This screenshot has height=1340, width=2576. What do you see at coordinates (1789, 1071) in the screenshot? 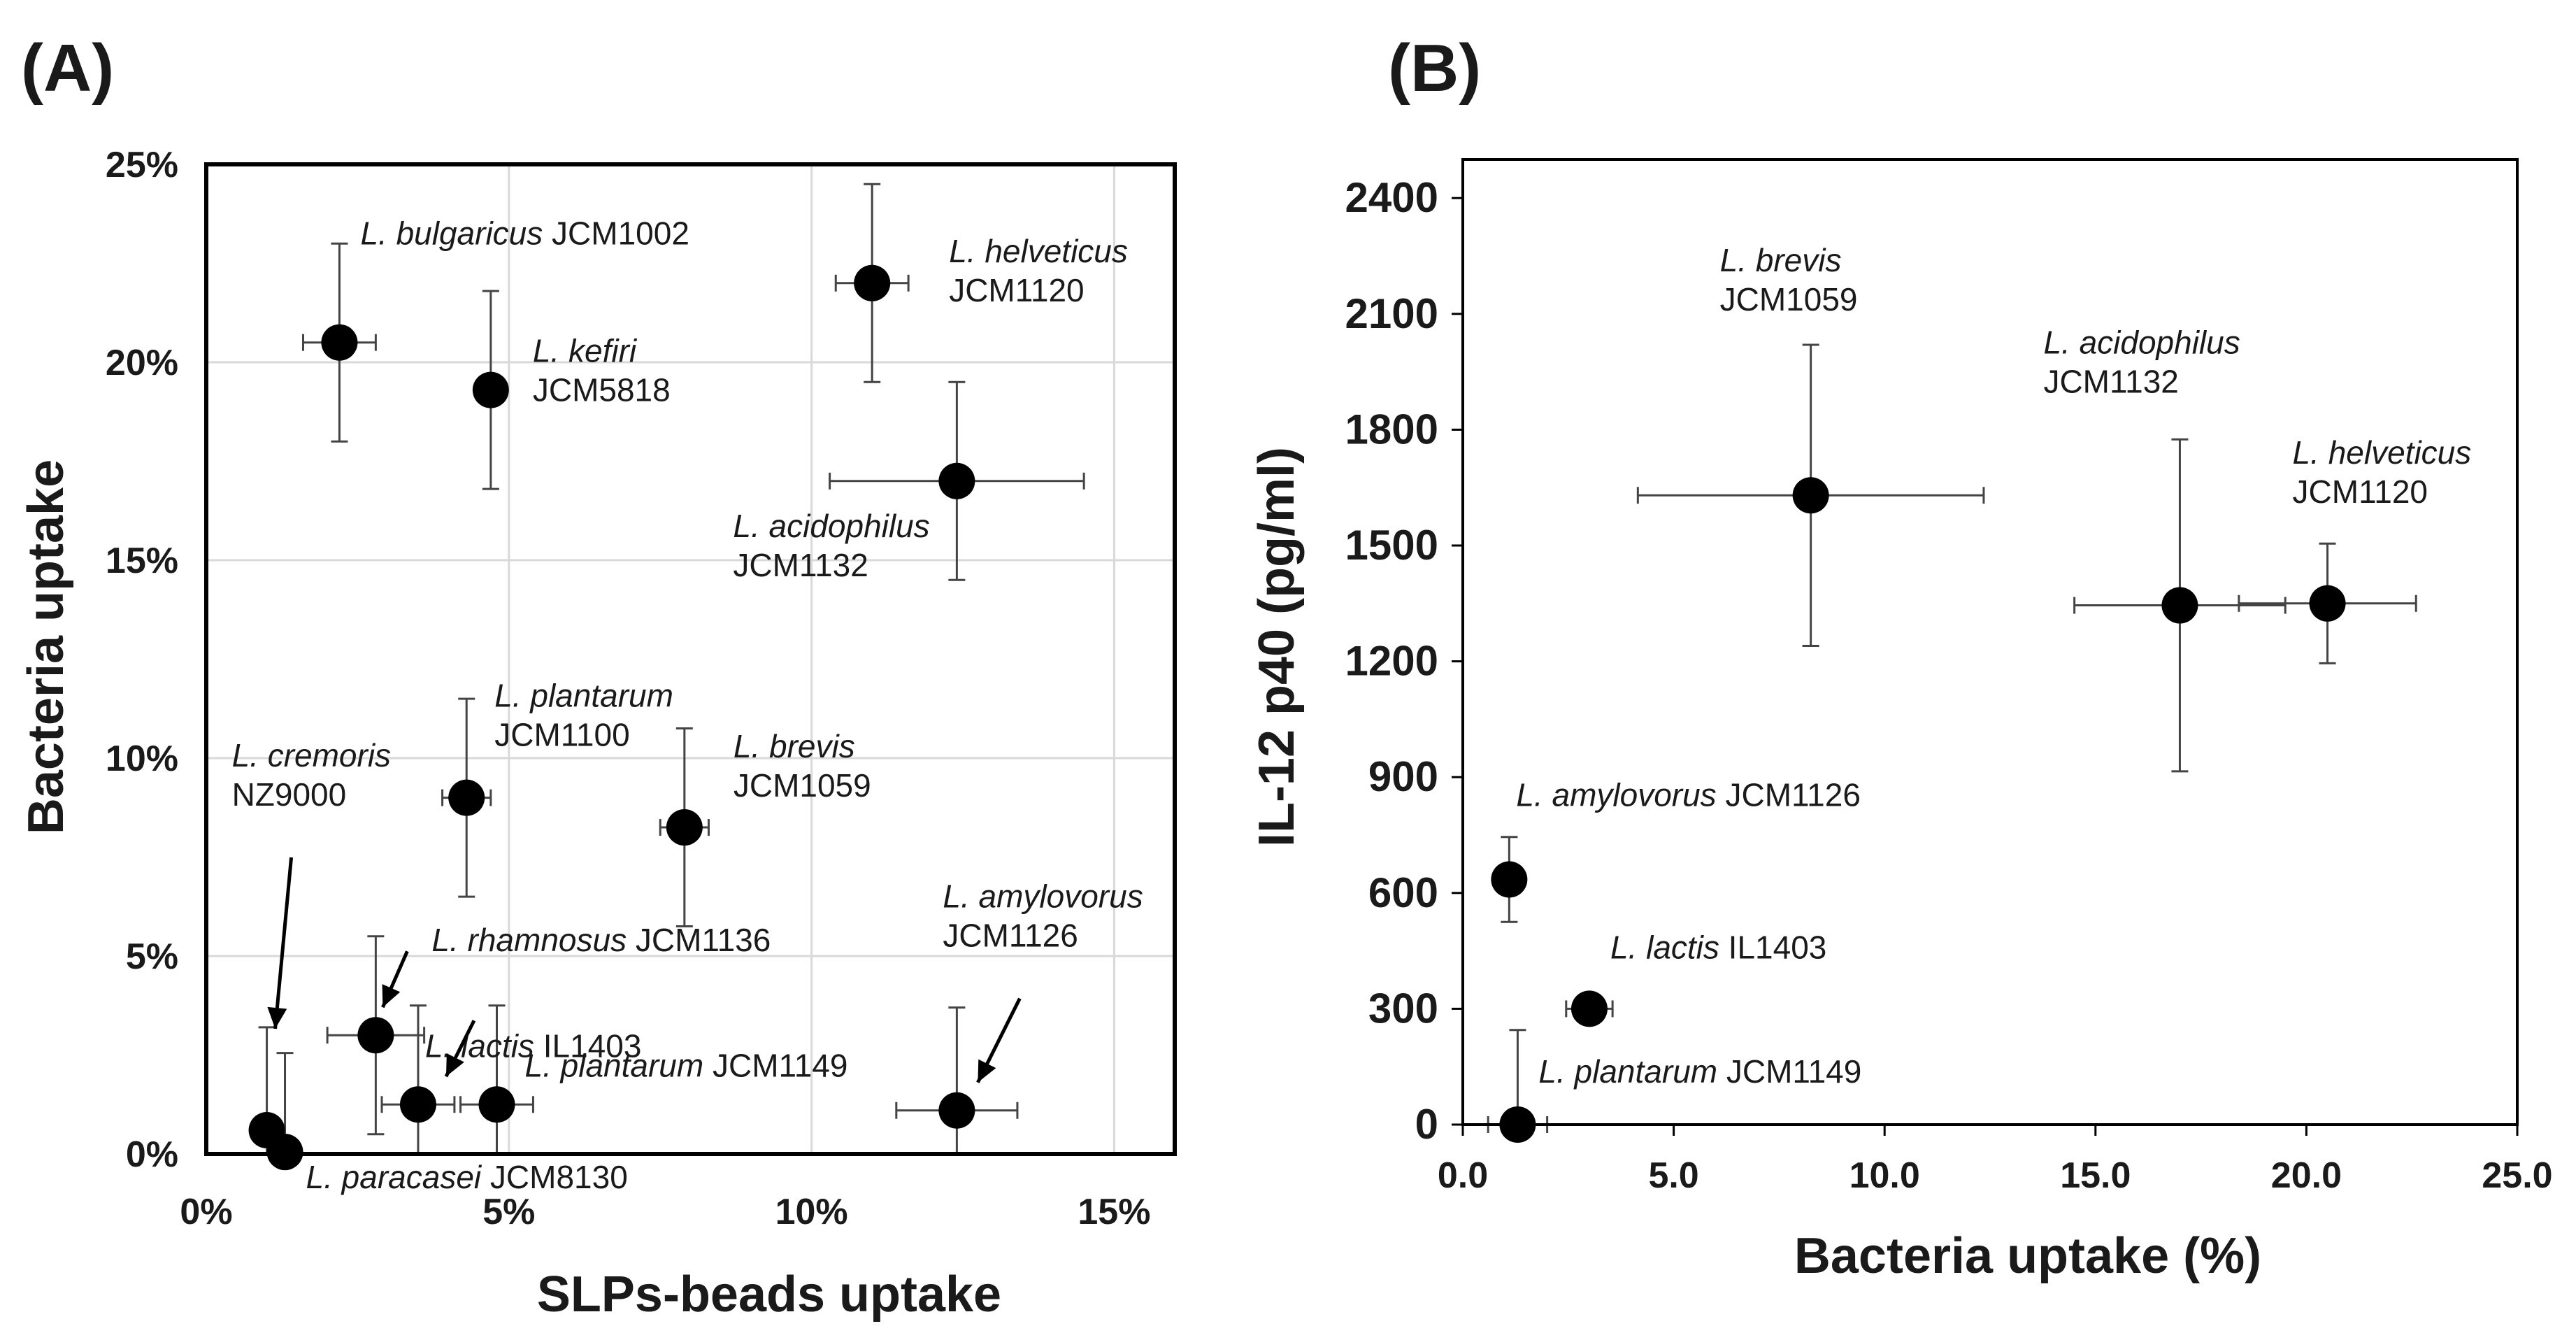
I see `point-label-strain: JCM1149` at bounding box center [1789, 1071].